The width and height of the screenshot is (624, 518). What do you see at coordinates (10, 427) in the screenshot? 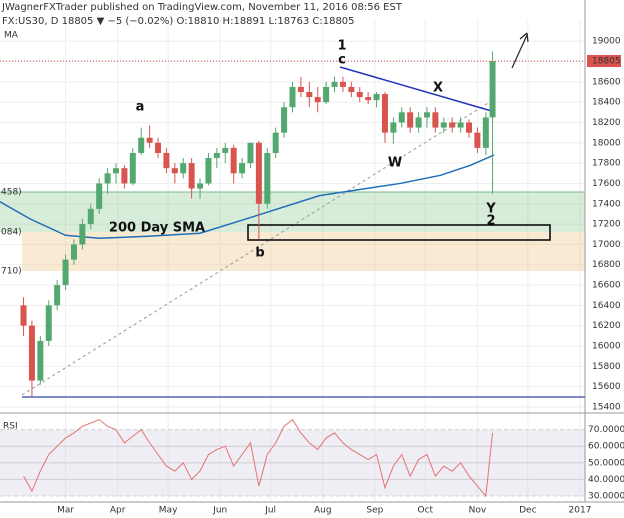
I see `rsi-label: RSI` at bounding box center [10, 427].